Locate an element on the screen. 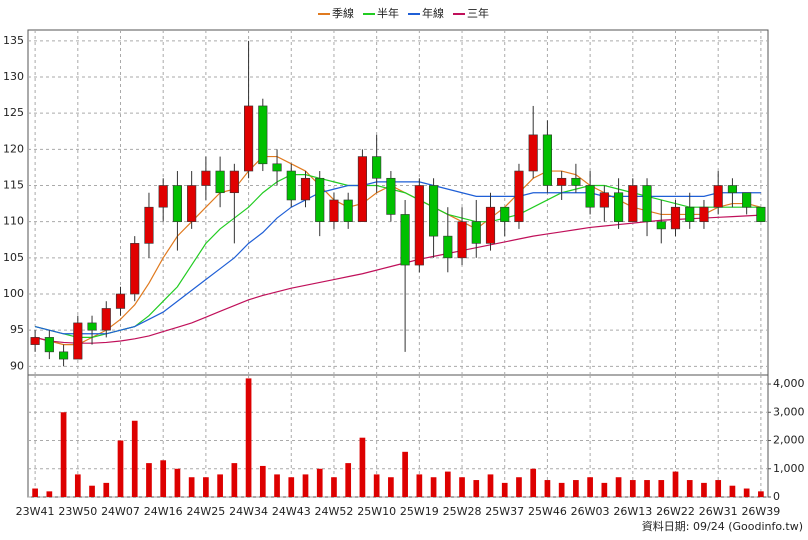 The height and width of the screenshot is (540, 808). x-tick-label: 26W31 is located at coordinates (718, 511).